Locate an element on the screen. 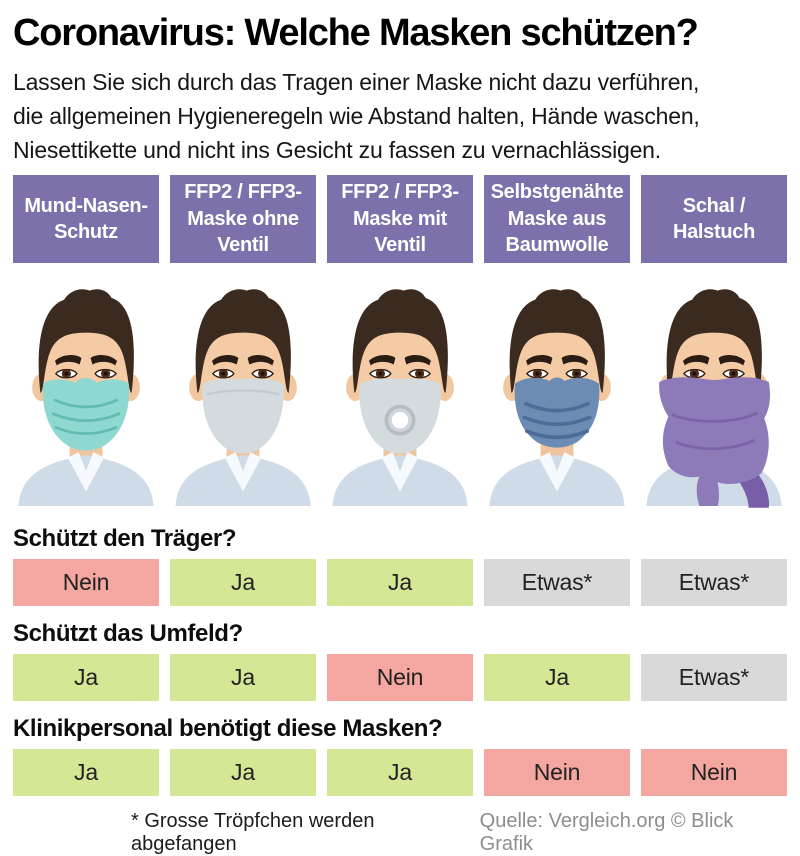 The height and width of the screenshot is (856, 800). face-illustration-ffp-mask-with-valve is located at coordinates (400, 397).